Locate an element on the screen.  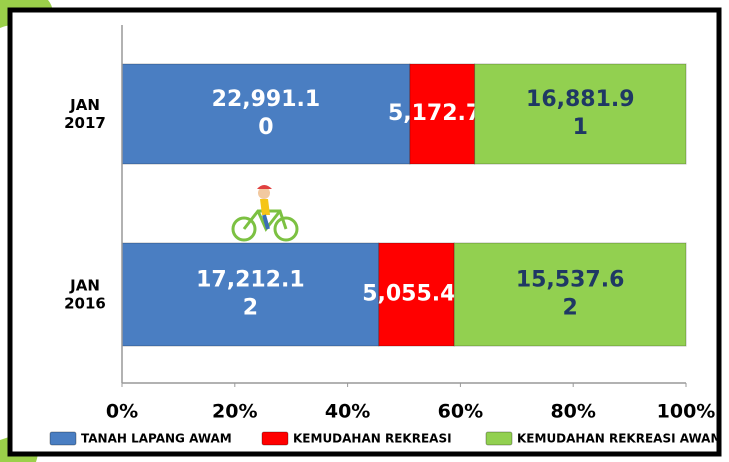
data-label: 22,991.1 0 is located at coordinates (266, 113).